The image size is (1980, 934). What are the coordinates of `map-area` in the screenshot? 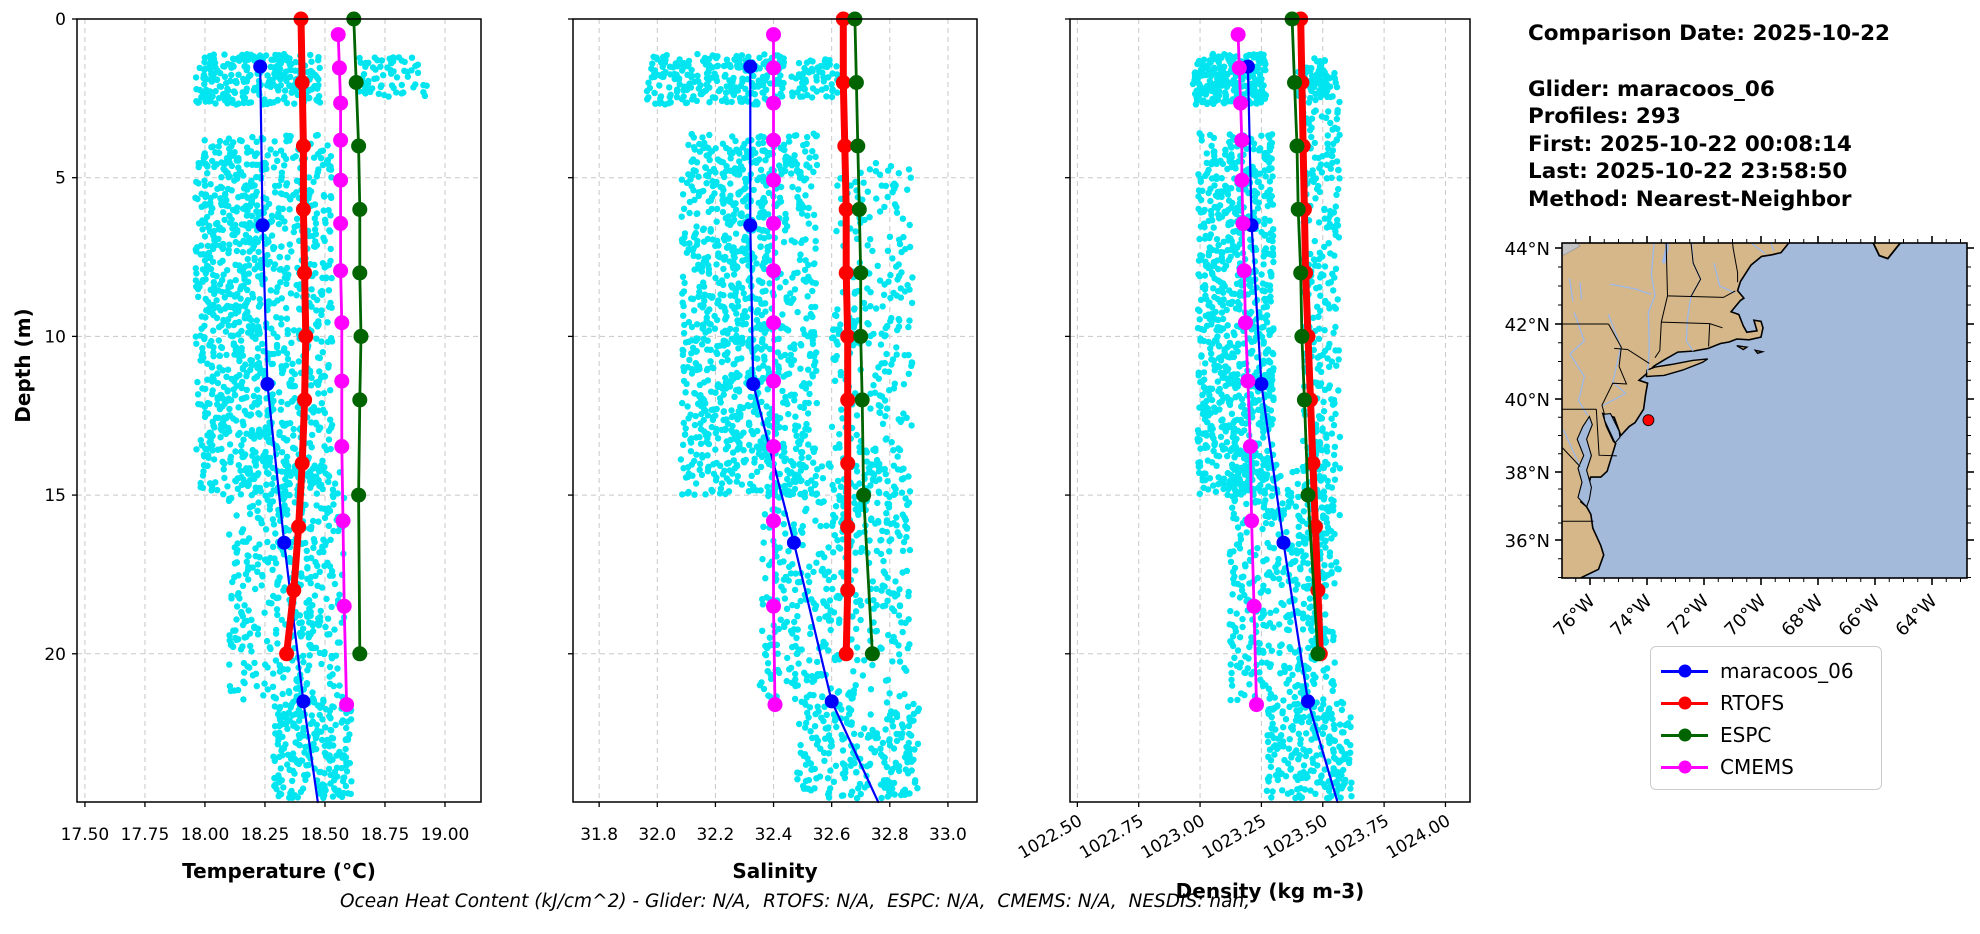 It's located at (1764, 410).